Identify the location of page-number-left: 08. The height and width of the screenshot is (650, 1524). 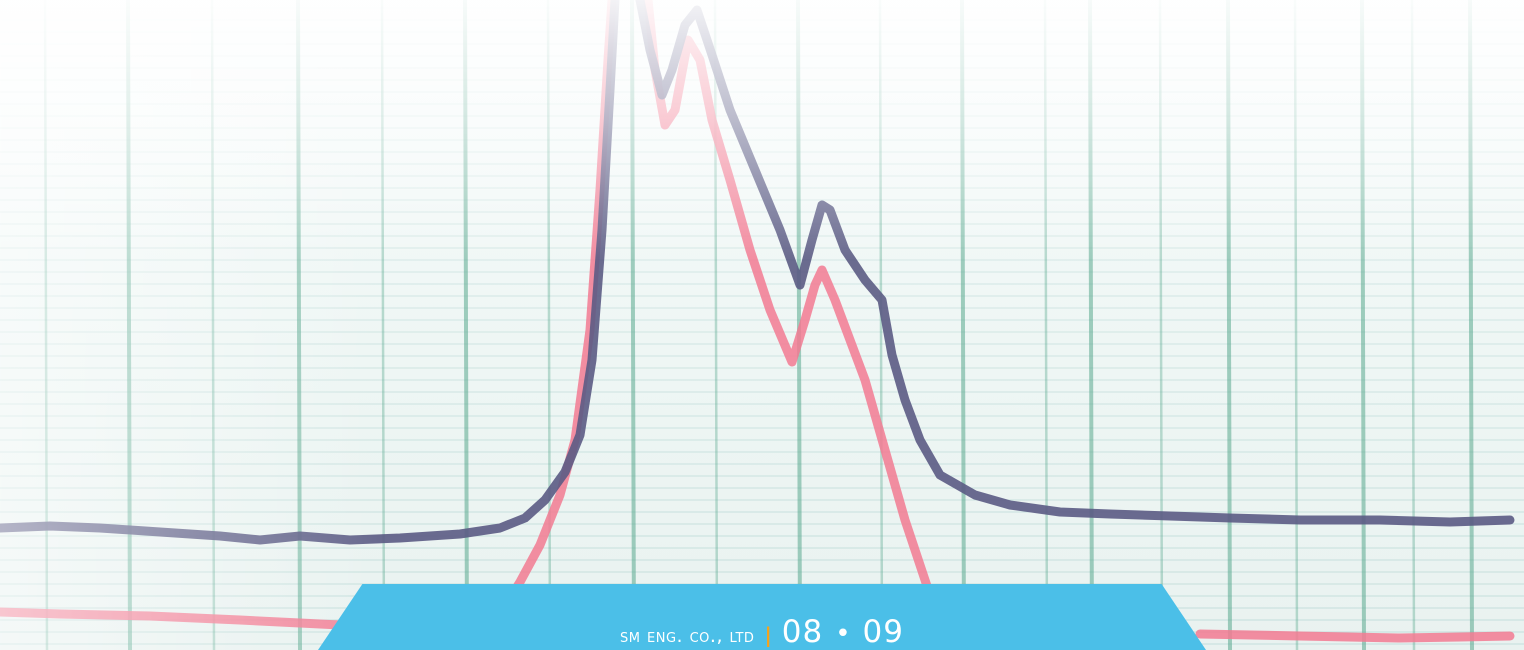
(802, 632).